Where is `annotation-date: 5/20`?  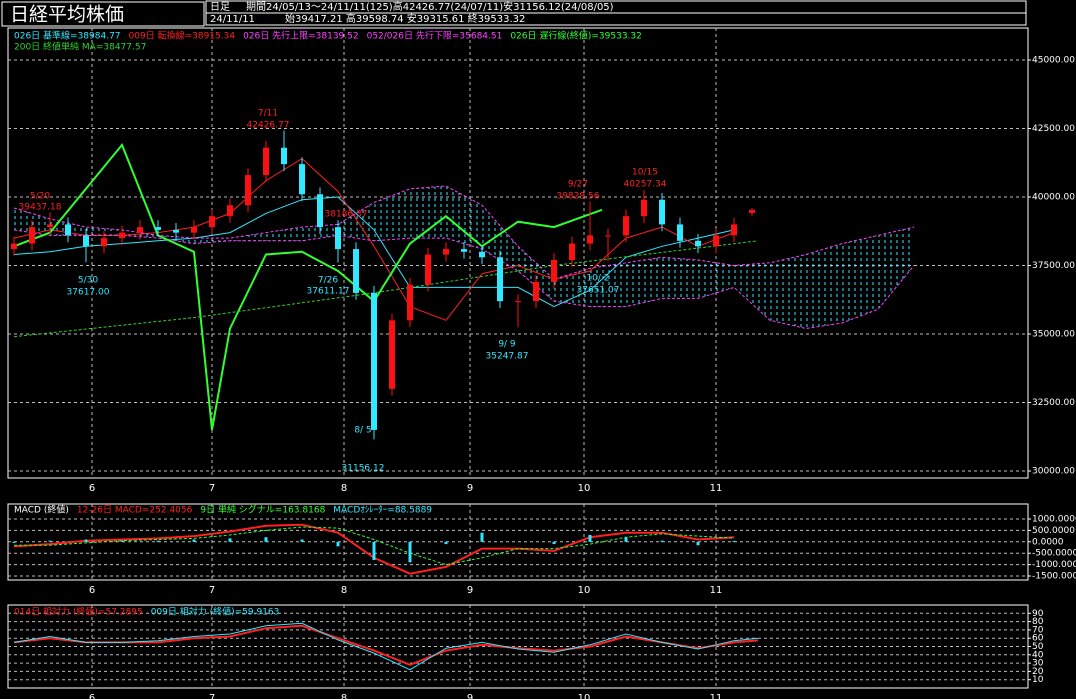 annotation-date: 5/20 is located at coordinates (40, 197).